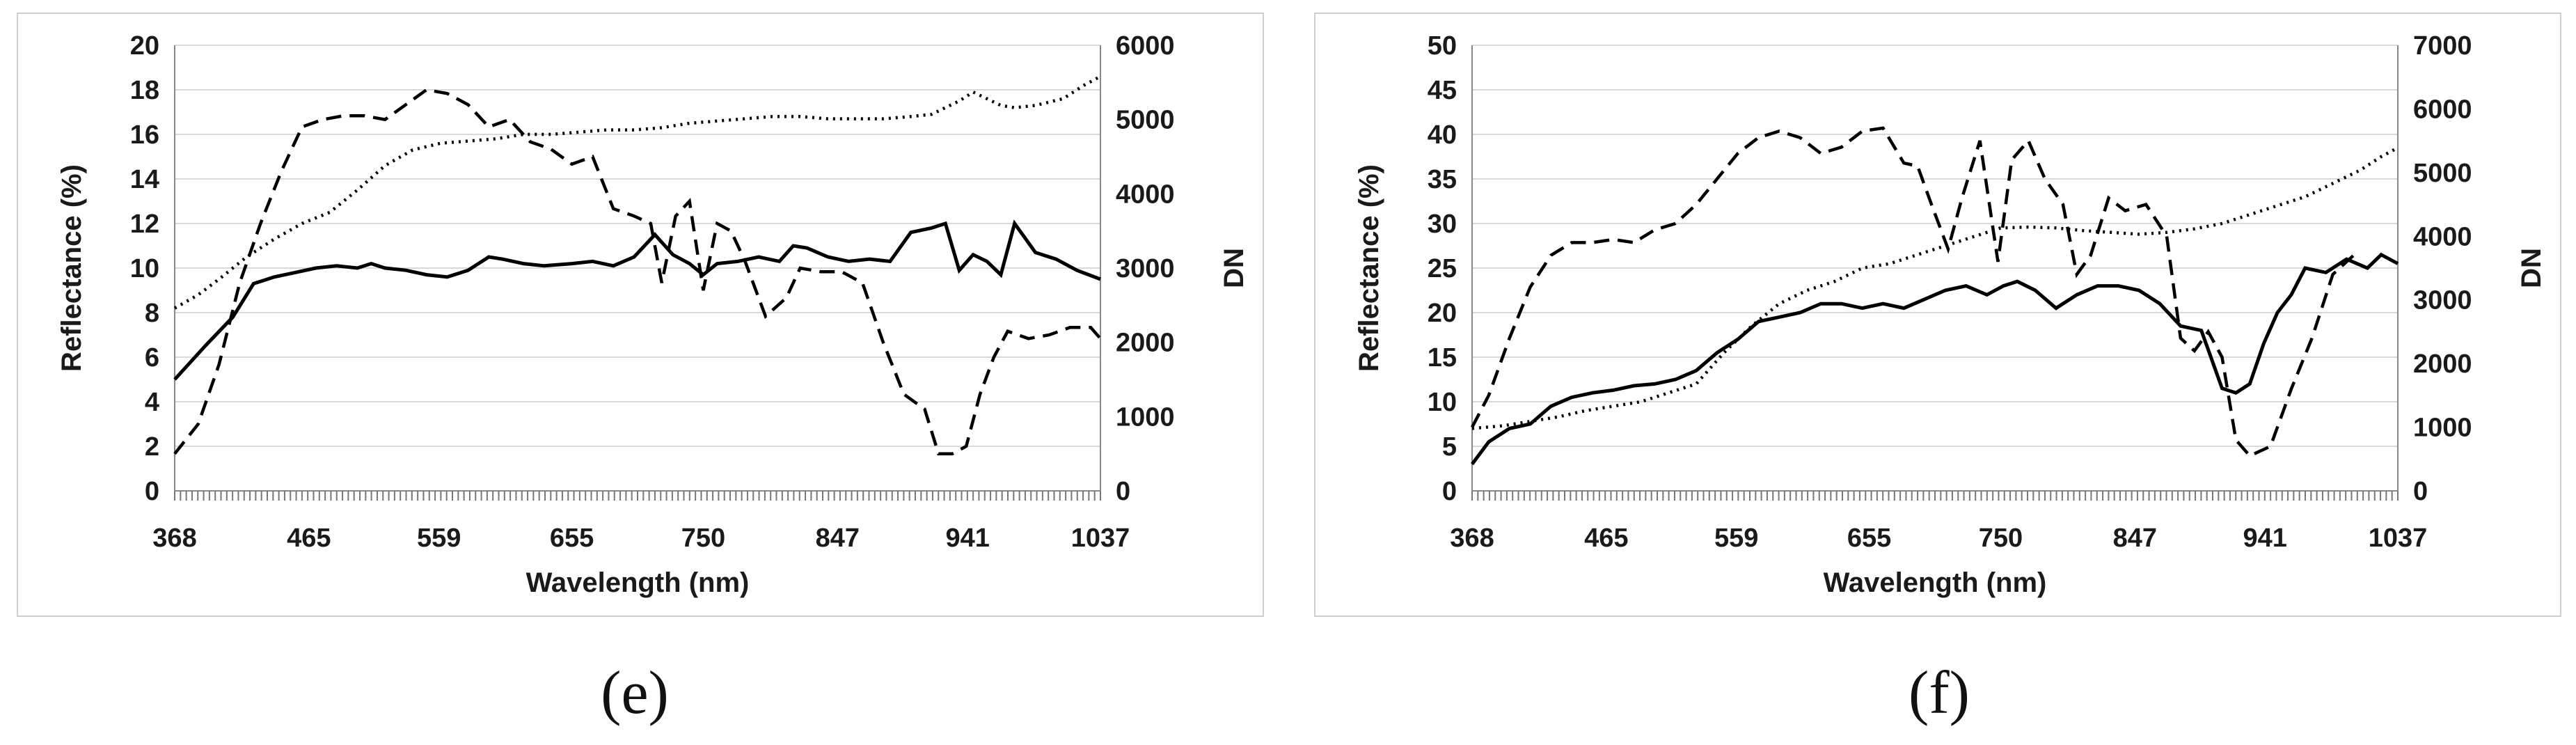 The height and width of the screenshot is (745, 2576). Describe the element at coordinates (152, 313) in the screenshot. I see `y-tick-label: 8` at that location.